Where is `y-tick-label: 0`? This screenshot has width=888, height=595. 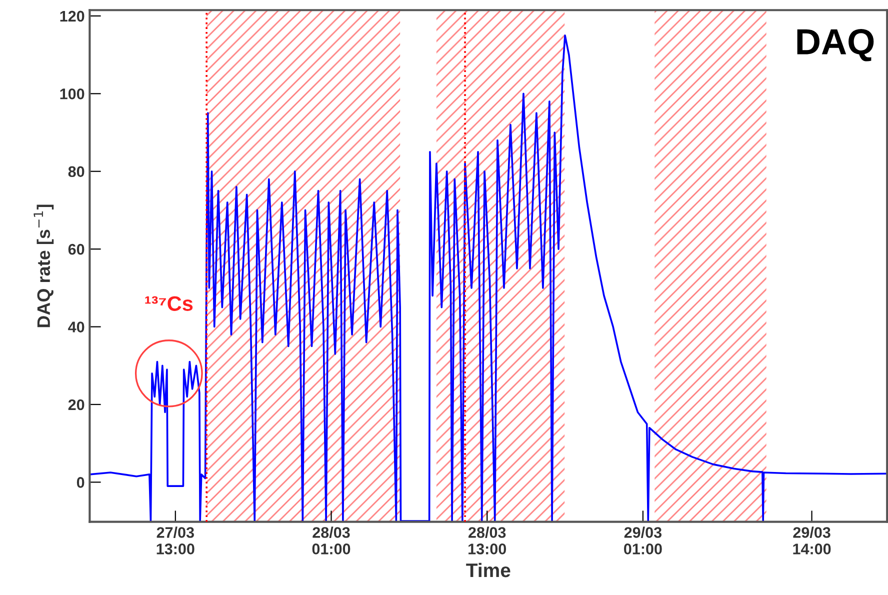 y-tick-label: 0 is located at coordinates (80, 482).